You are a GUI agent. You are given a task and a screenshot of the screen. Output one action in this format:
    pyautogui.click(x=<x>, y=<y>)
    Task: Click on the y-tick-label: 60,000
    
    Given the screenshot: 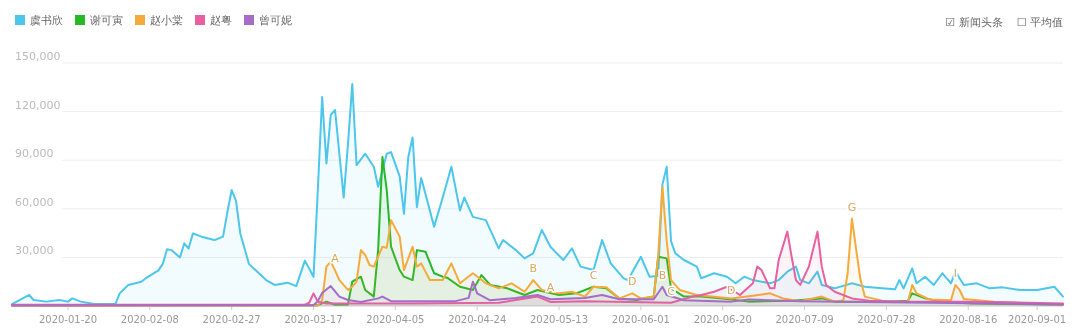 What is the action you would take?
    pyautogui.click(x=34, y=202)
    